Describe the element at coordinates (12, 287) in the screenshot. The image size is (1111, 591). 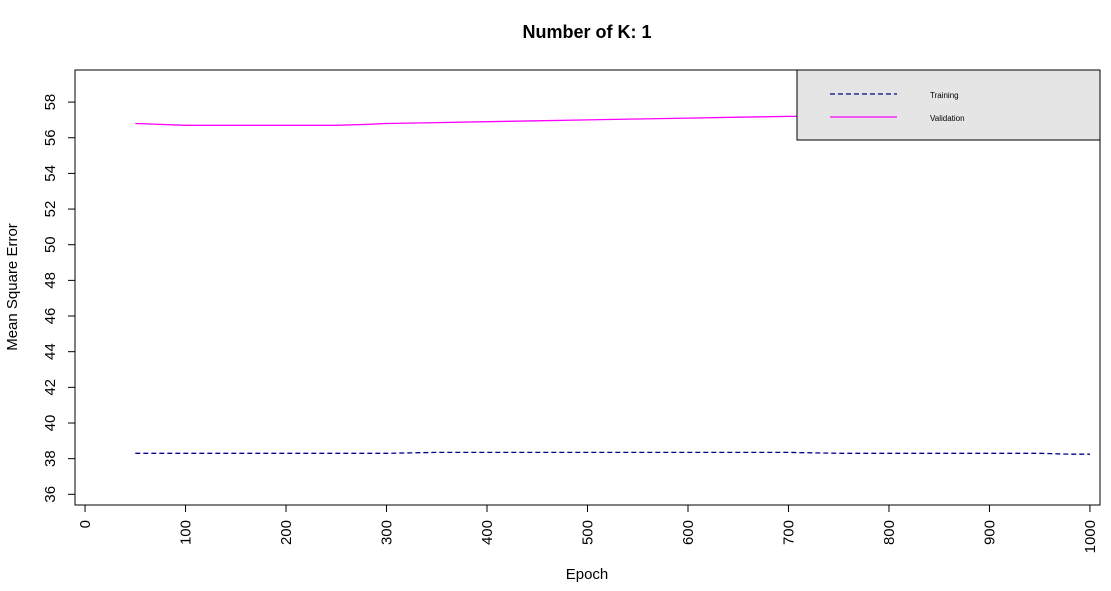
I see `y-axis-label: Mean Square Error` at that location.